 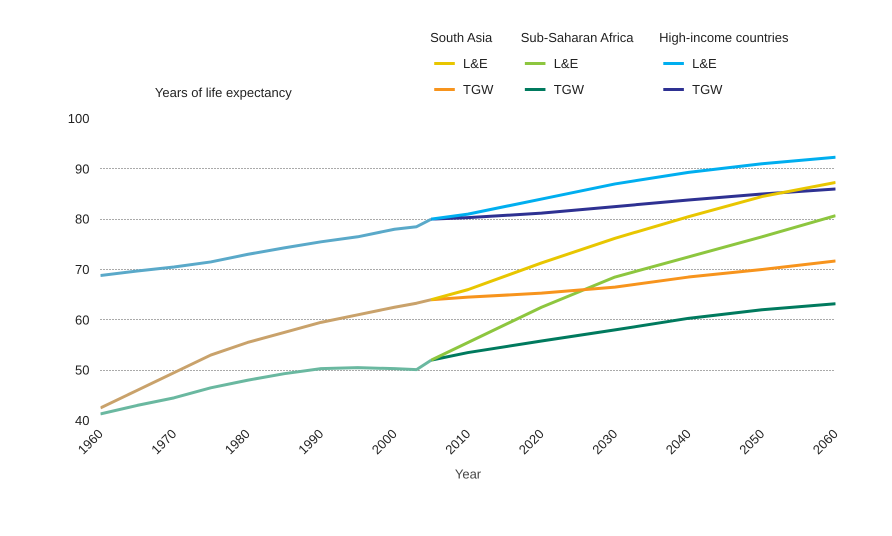 I want to click on y-tick-label: 100, so click(x=79, y=118).